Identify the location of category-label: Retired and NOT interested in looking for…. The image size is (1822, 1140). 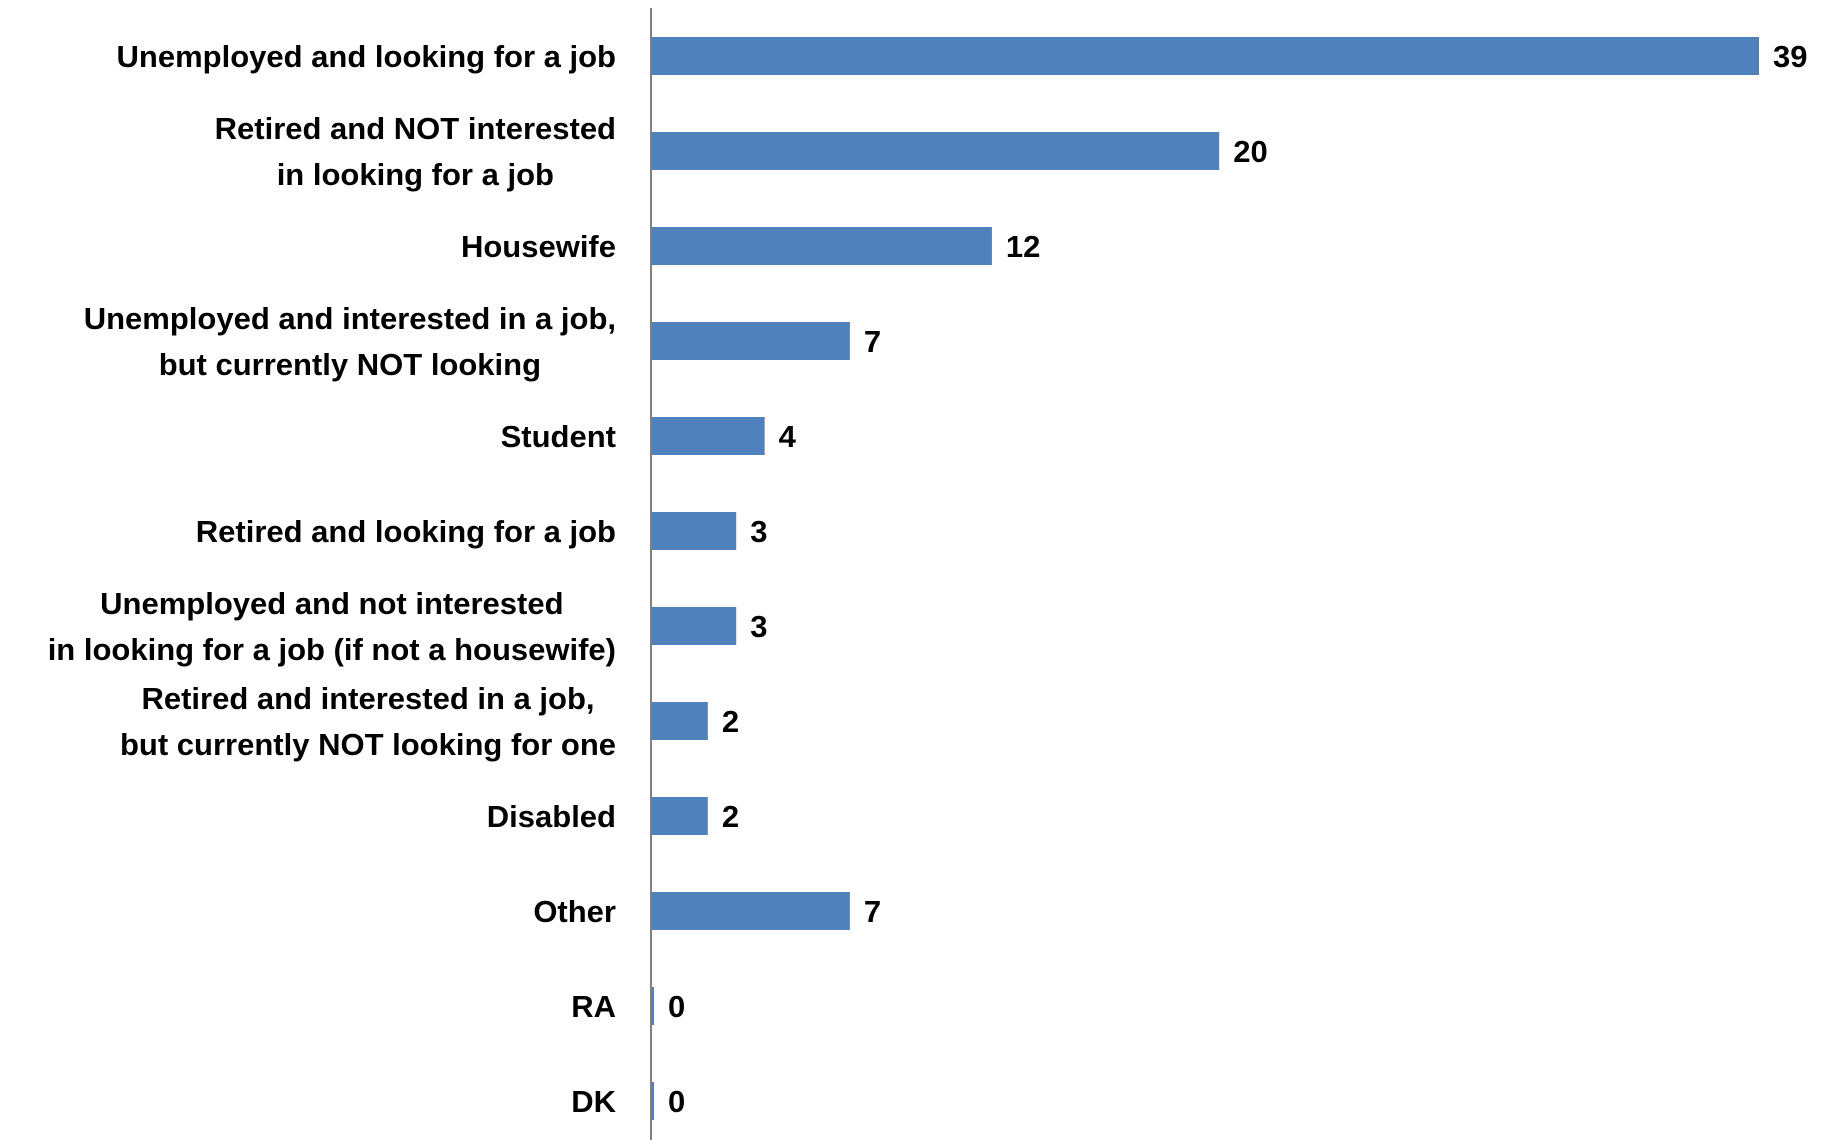
(415, 151).